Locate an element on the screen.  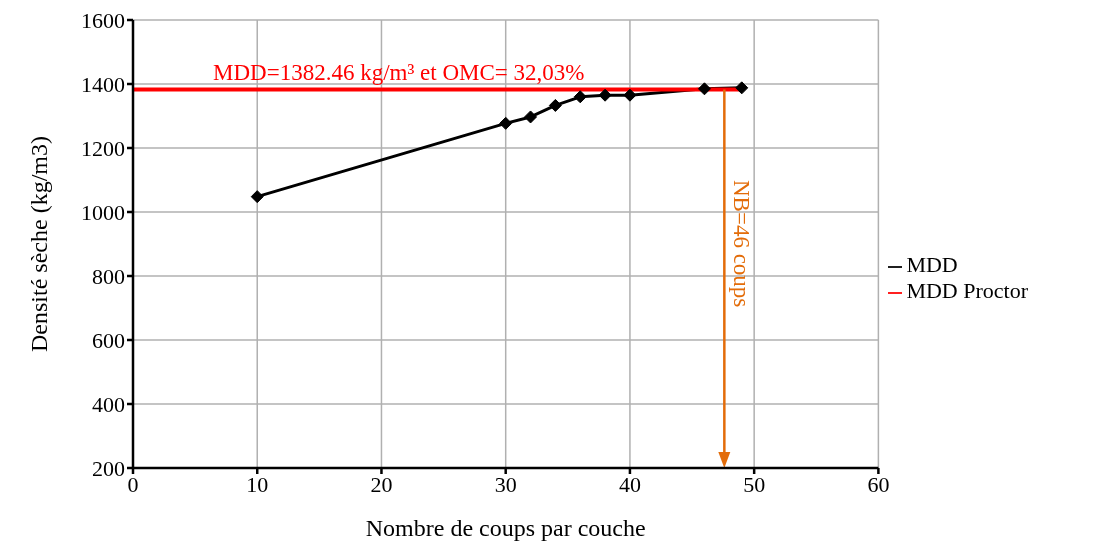
y-tick-label: 1200 is located at coordinates (103, 148).